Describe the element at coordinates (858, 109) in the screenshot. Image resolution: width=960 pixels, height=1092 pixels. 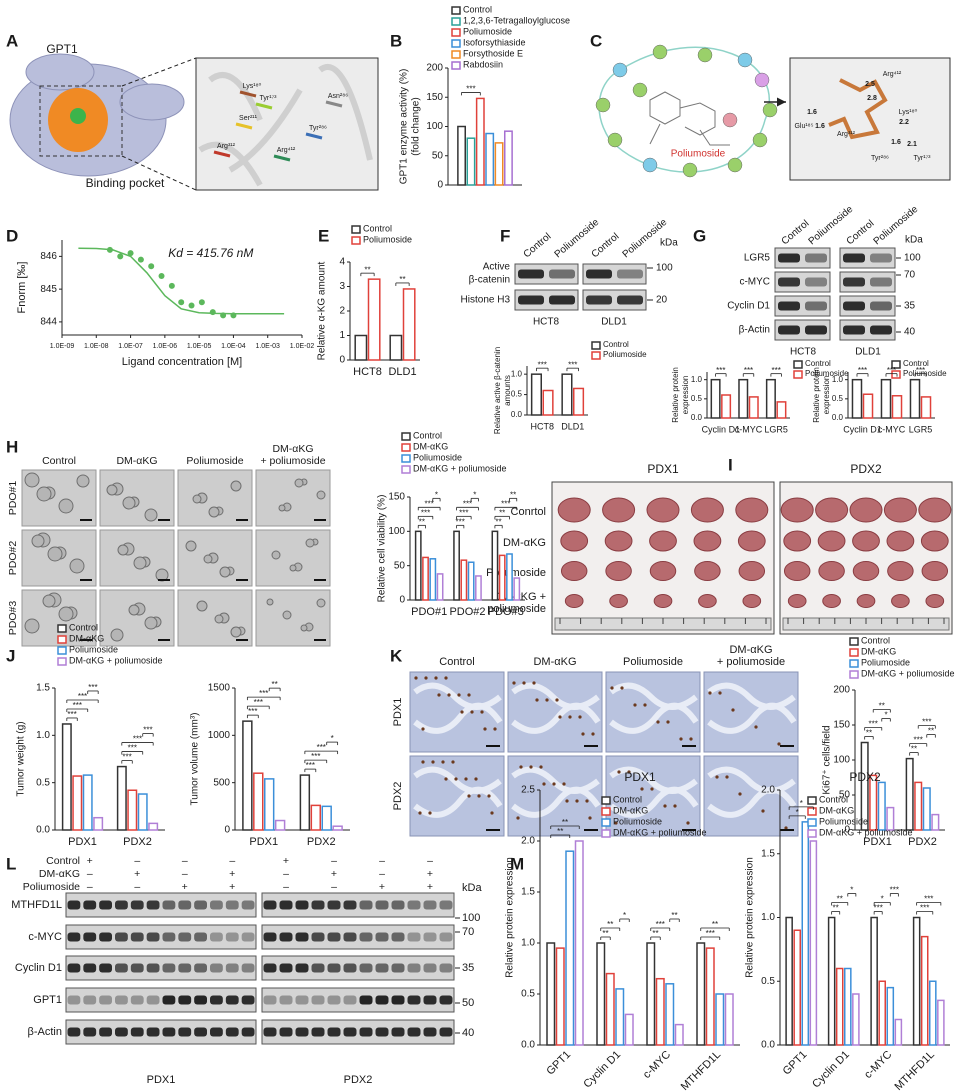
I see `ligand-sticks` at that location.